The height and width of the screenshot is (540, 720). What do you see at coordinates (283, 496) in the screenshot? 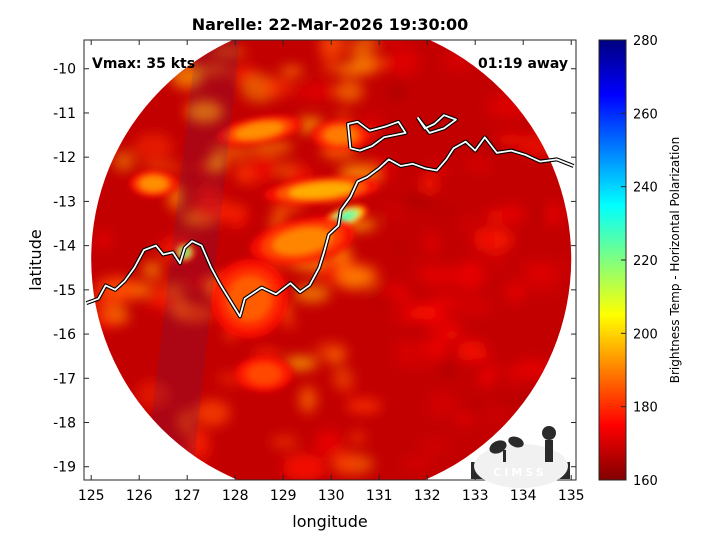
I see `x-tick-label: 129` at bounding box center [283, 496].